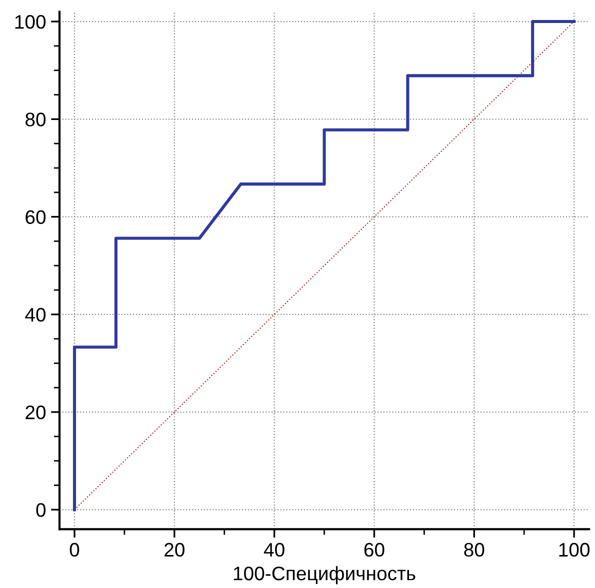 The image size is (595, 588). Describe the element at coordinates (174, 549) in the screenshot. I see `x-tick-label: 20` at that location.